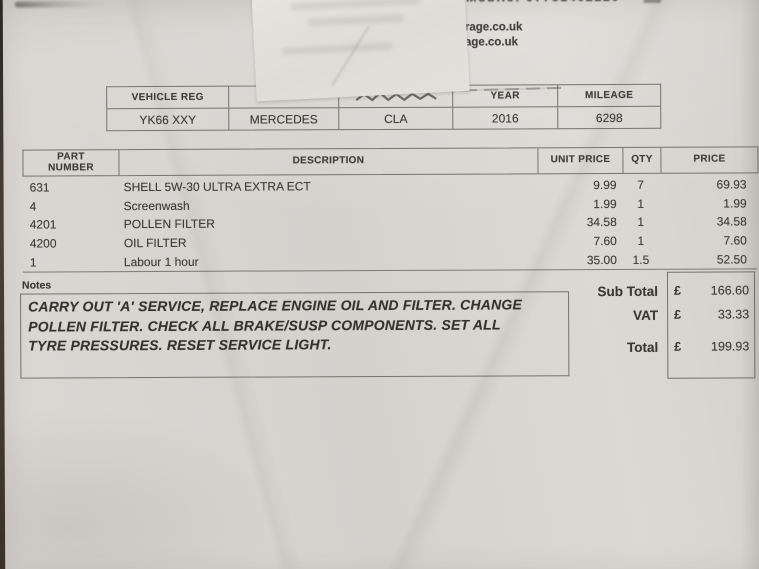  What do you see at coordinates (733, 314) in the screenshot?
I see `vat-amount: 33.33` at bounding box center [733, 314].